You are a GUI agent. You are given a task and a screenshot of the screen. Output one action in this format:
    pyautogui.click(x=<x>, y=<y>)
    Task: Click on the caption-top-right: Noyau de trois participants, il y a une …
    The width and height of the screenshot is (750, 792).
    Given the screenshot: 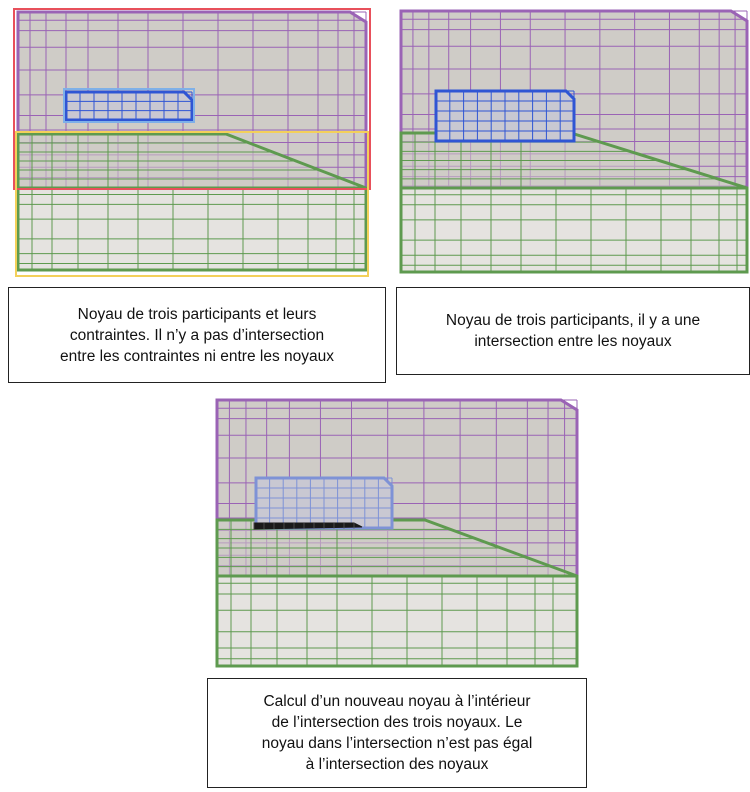 What is the action you would take?
    pyautogui.click(x=573, y=331)
    